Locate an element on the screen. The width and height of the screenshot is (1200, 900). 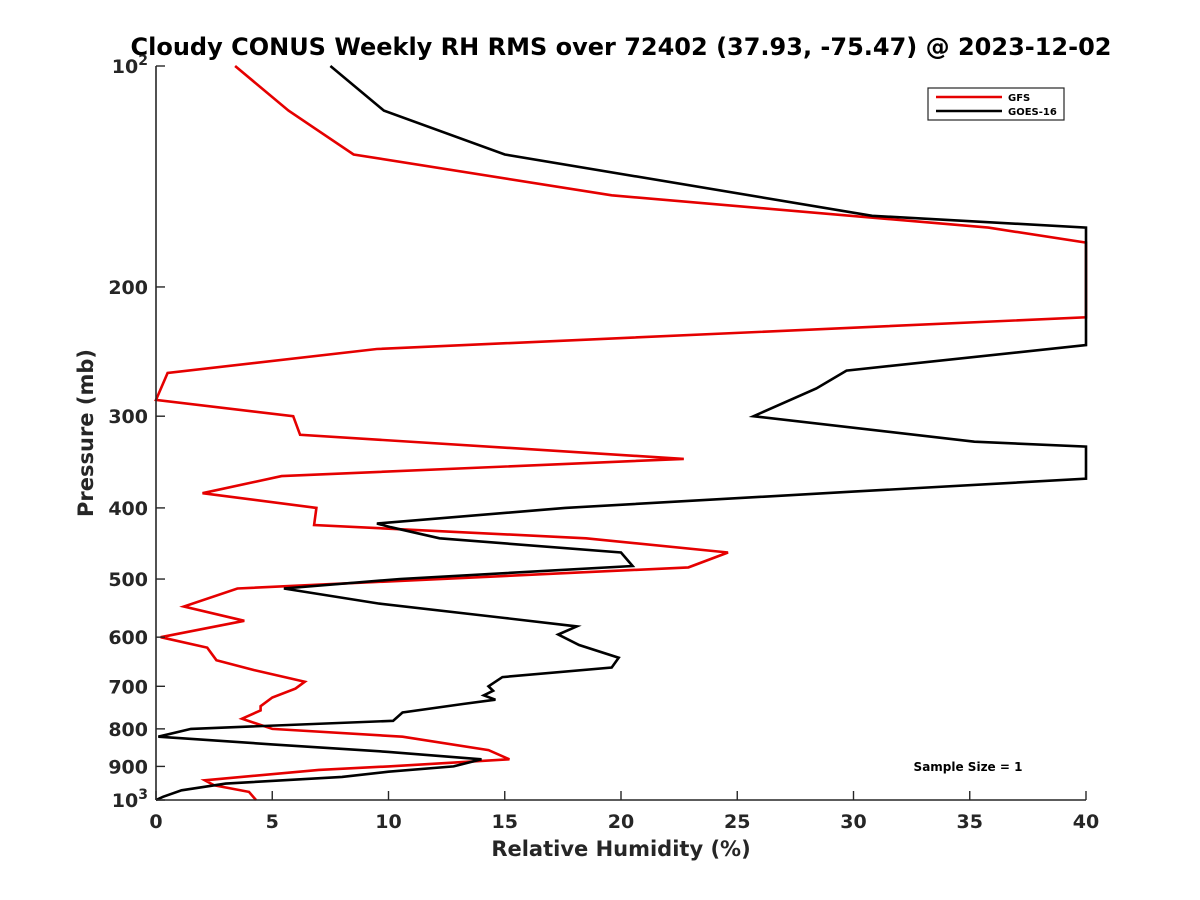
y-tick-label: 400 is located at coordinates (128, 509).